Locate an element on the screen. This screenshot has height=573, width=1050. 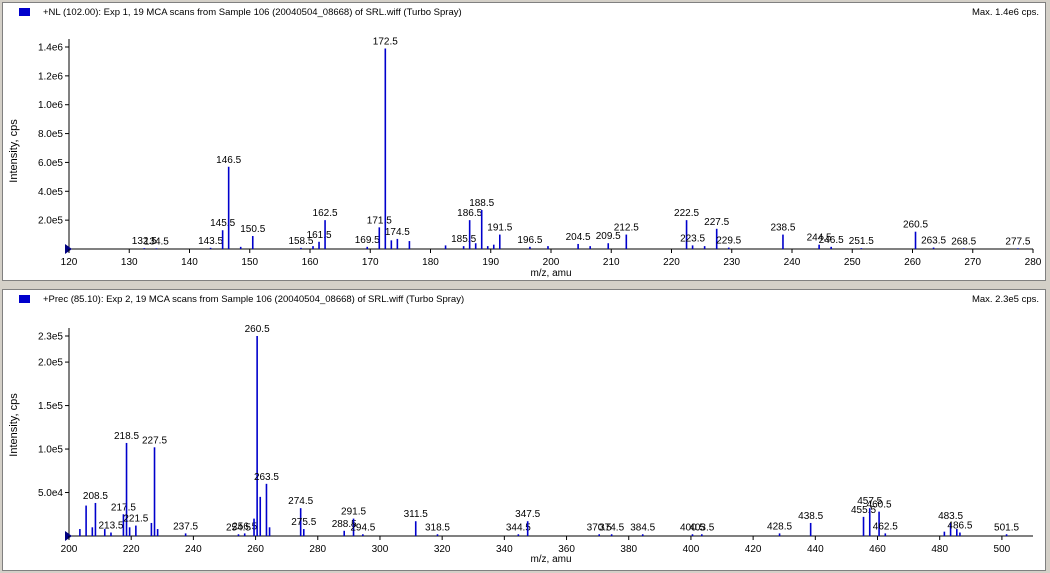
x-tick-label: 220 is located at coordinates (671, 262).